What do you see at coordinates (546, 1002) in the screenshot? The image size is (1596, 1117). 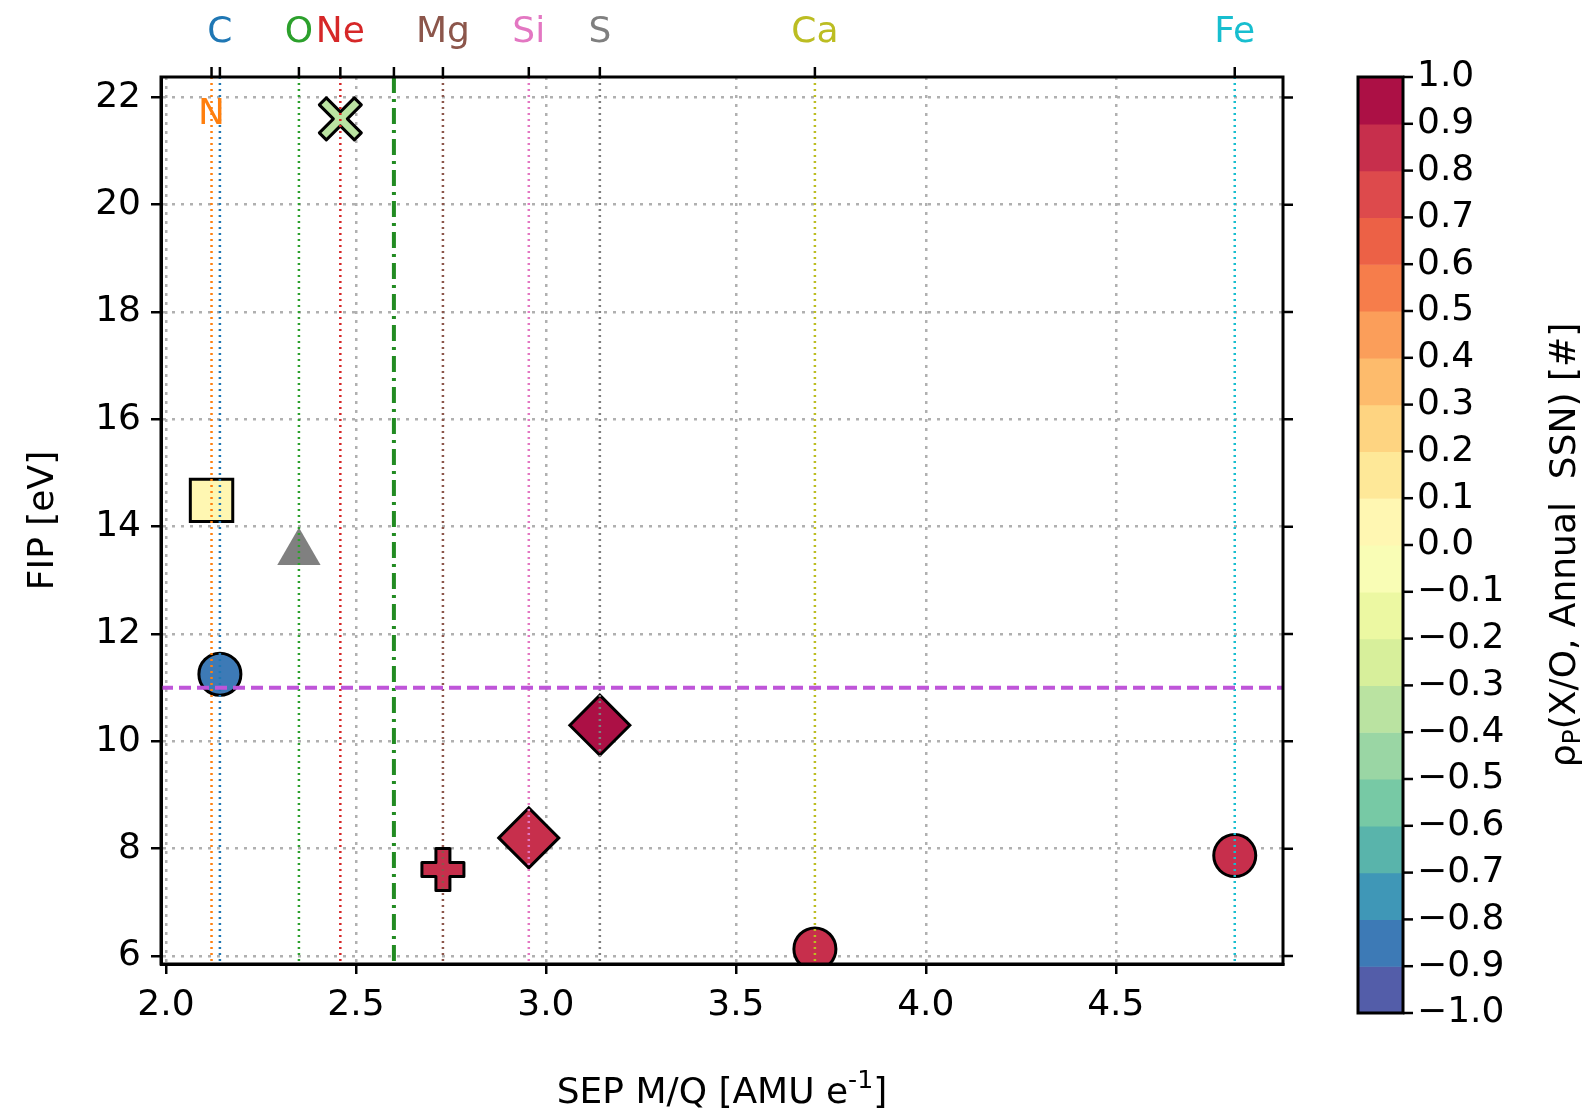 I see `x-tick-label: 3.0` at bounding box center [546, 1002].